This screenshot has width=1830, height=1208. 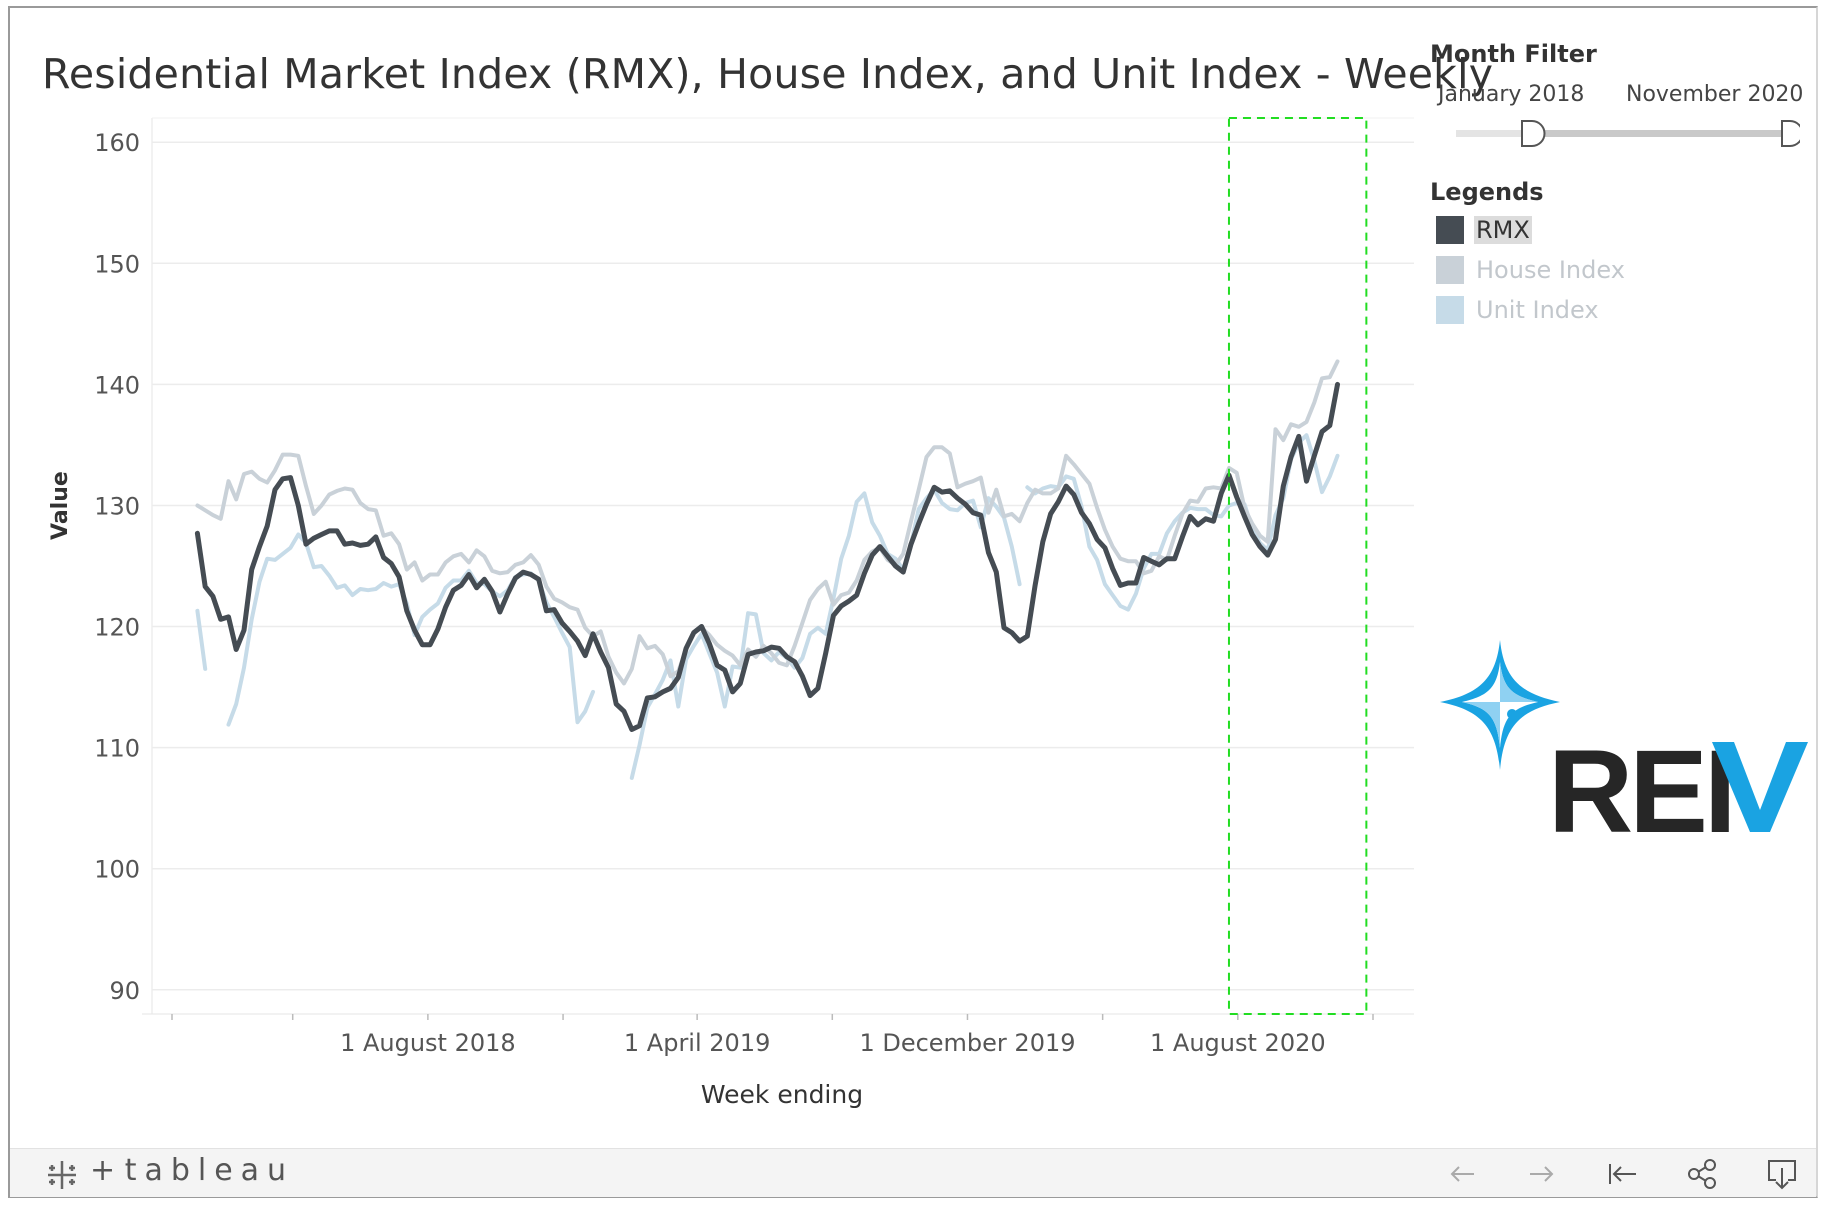 What do you see at coordinates (1503, 230) in the screenshot?
I see `legend-label-rmx: RMX` at bounding box center [1503, 230].